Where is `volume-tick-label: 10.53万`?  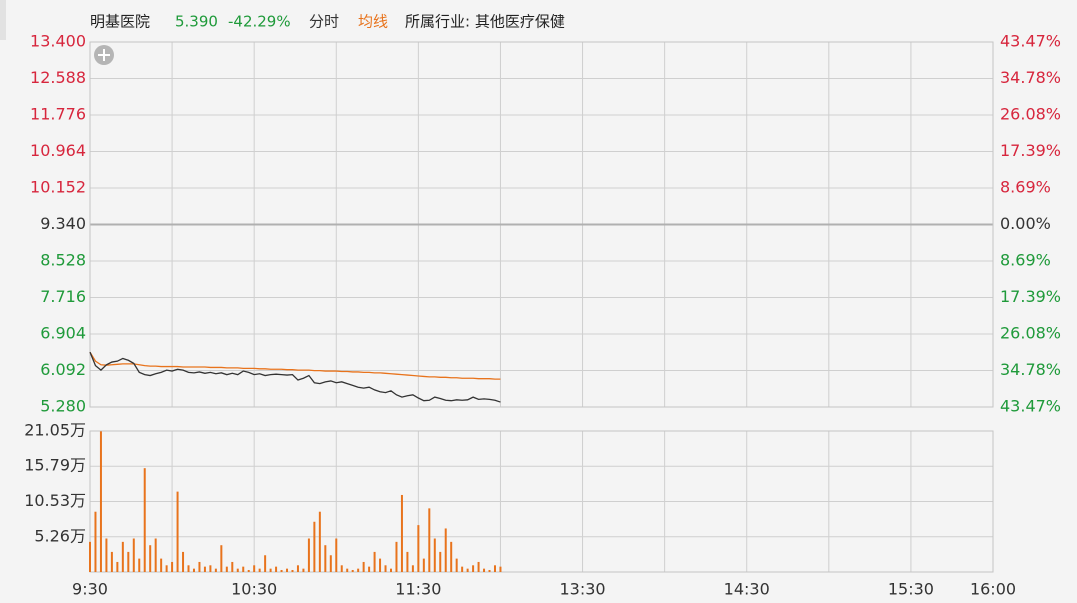
volume-tick-label: 10.53万 is located at coordinates (55, 500).